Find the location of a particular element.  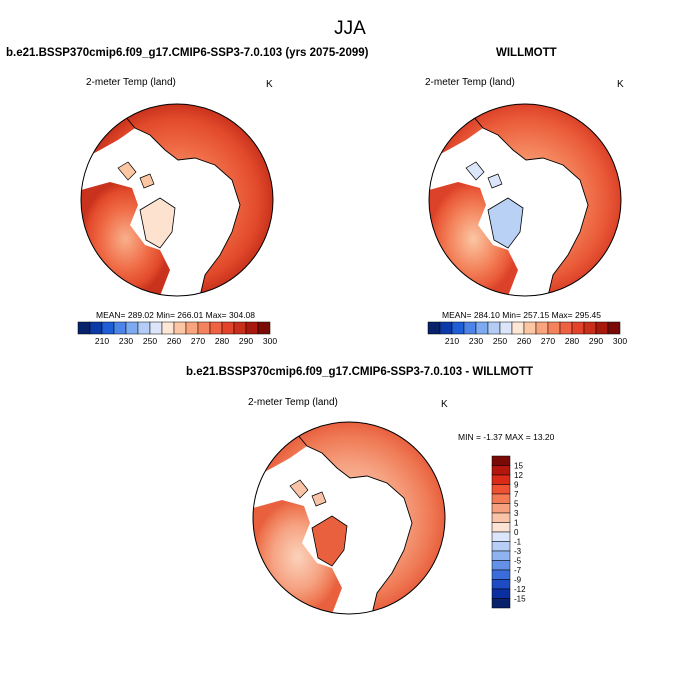

colorbar-tick-label: -12 is located at coordinates (520, 589).